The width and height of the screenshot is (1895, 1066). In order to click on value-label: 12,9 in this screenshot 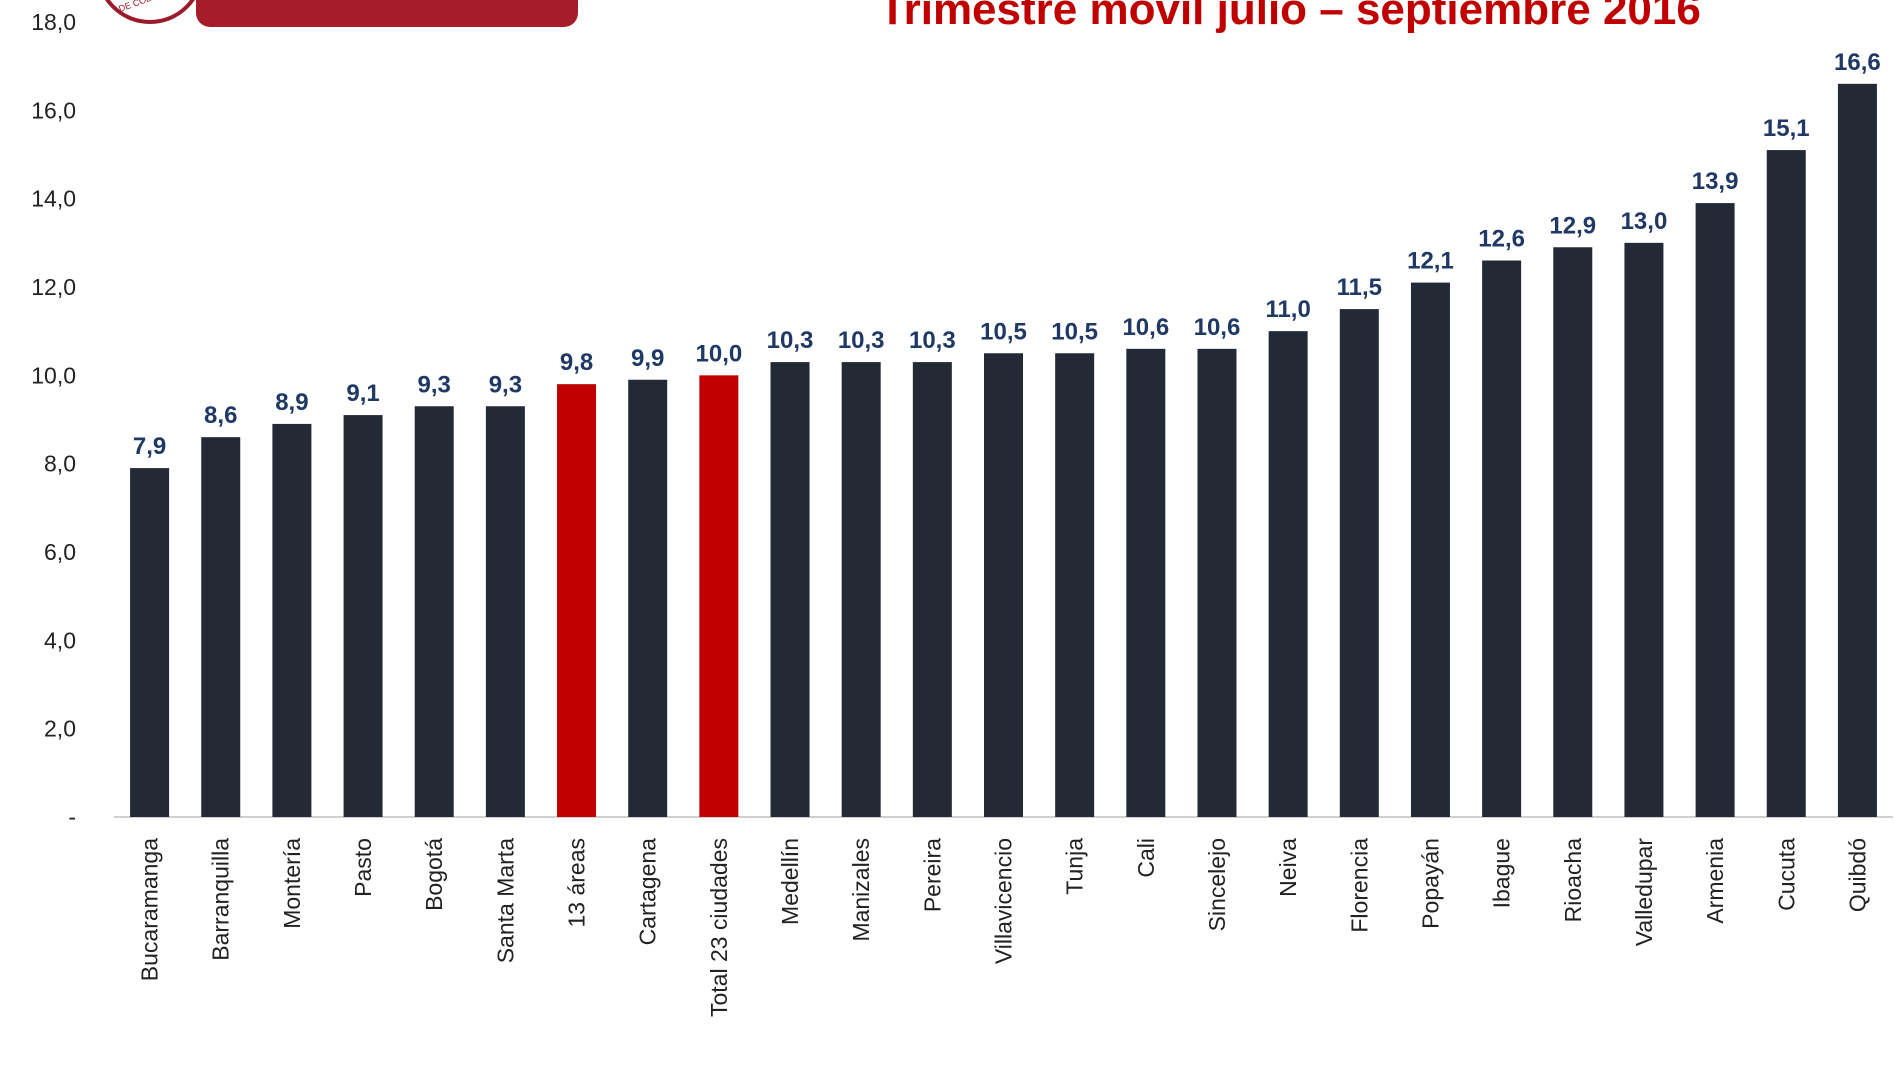, I will do `click(1572, 225)`.